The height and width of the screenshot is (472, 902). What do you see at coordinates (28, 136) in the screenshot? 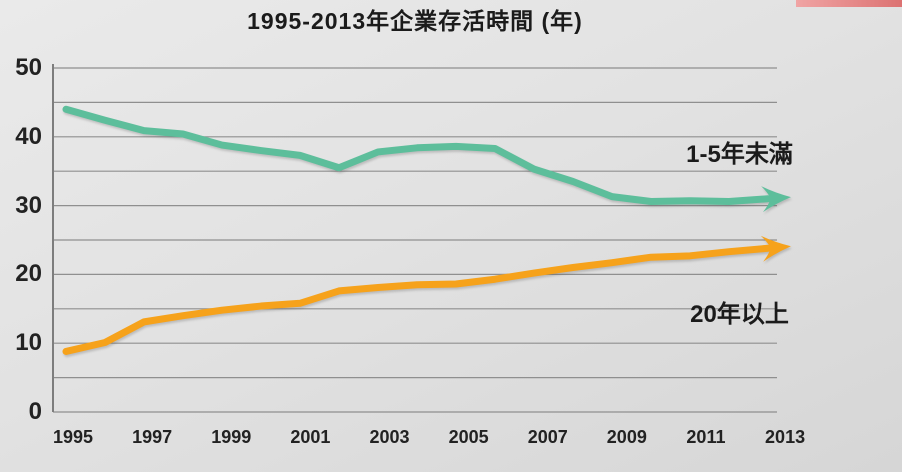
I see `y-tick-label: 40` at bounding box center [28, 136].